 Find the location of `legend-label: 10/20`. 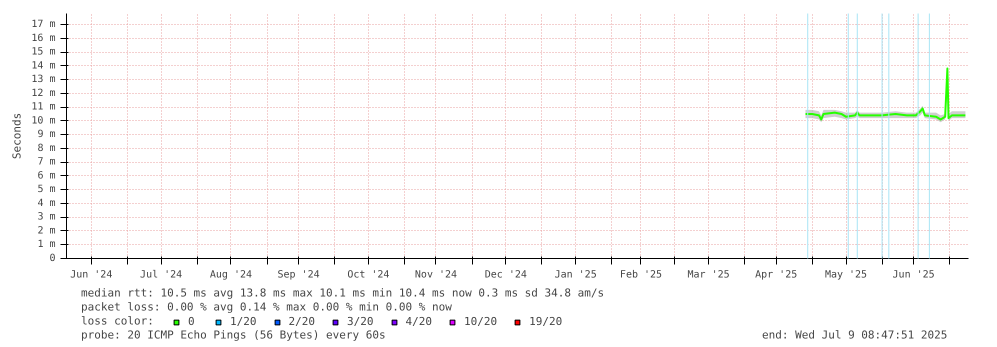

legend-label: 10/20 is located at coordinates (481, 321).